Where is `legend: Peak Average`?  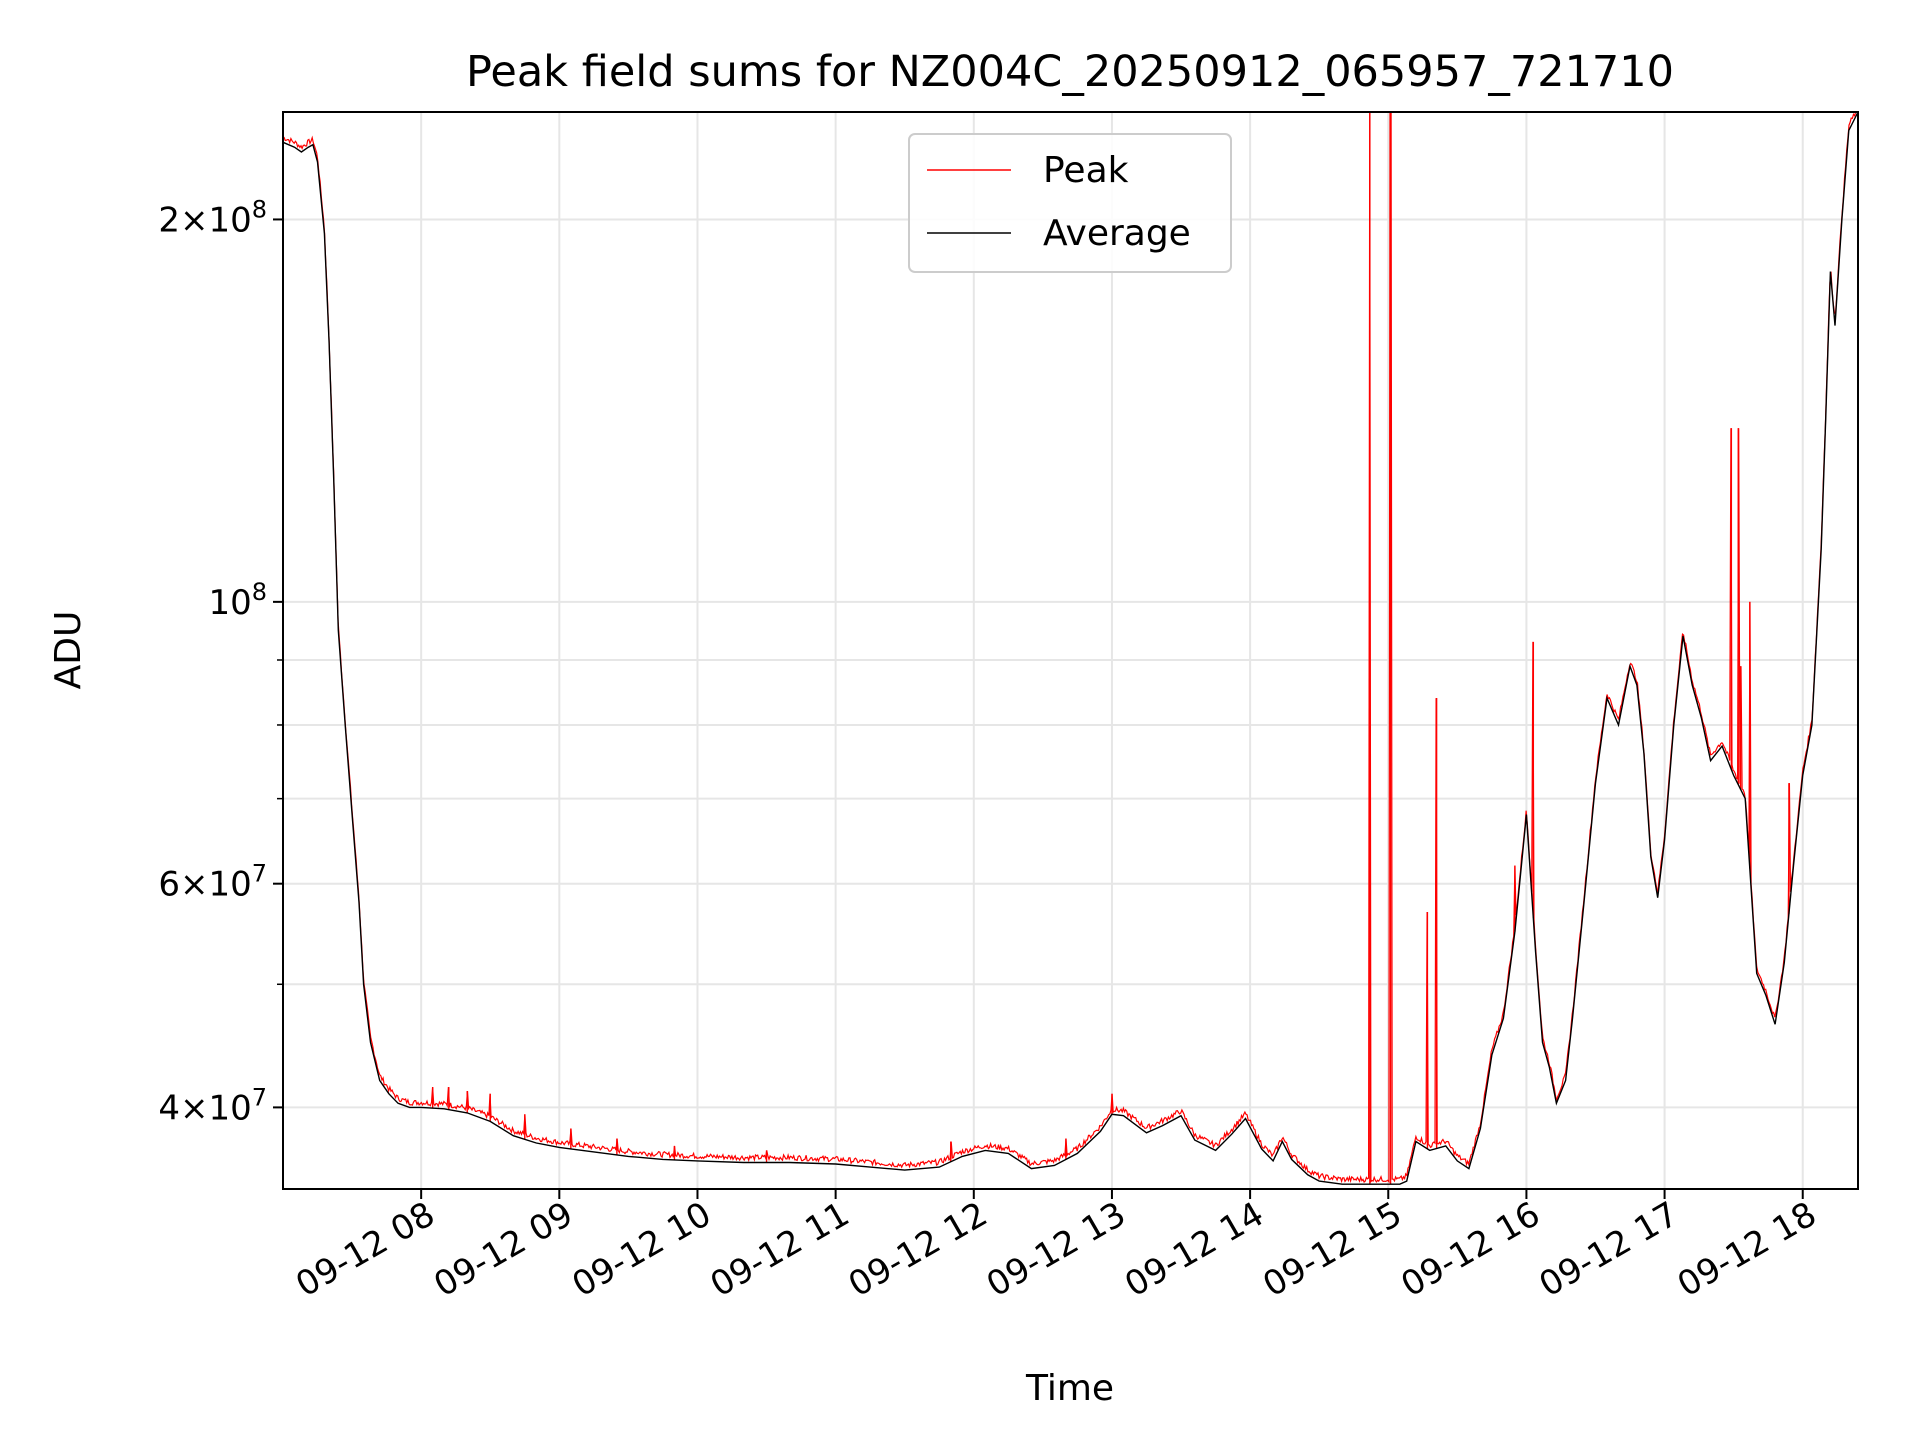 legend: Peak Average is located at coordinates (1070, 203).